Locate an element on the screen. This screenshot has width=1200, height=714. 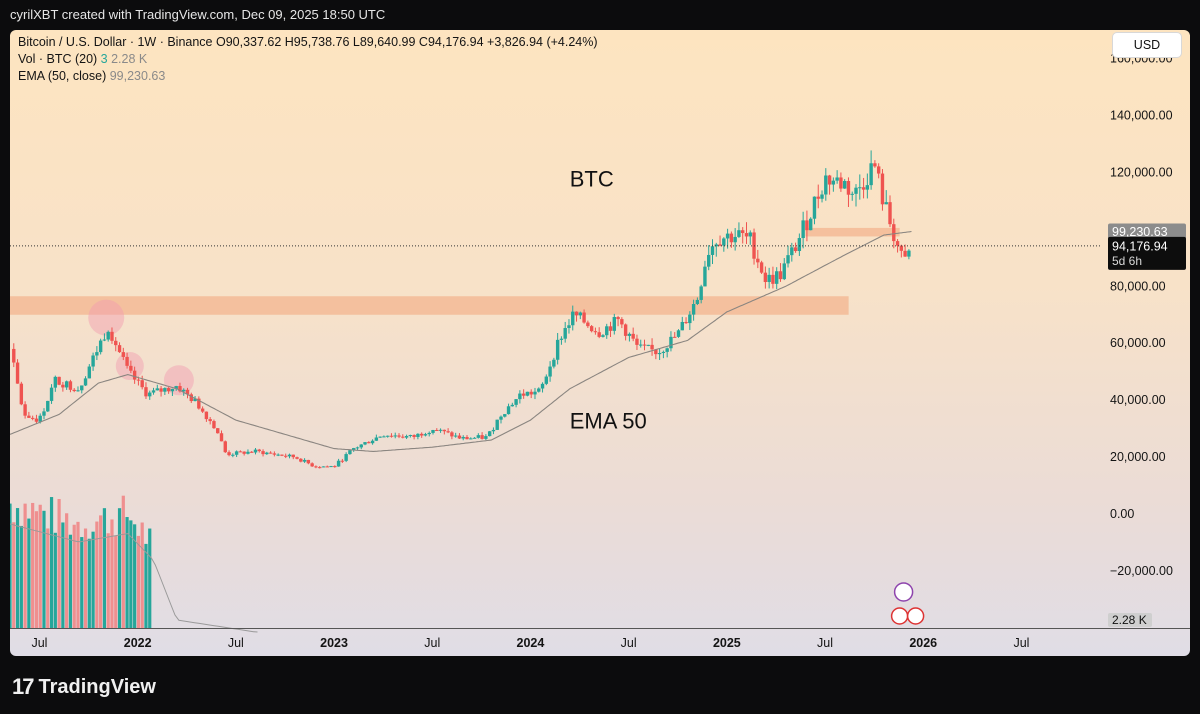
zone-resistance is located at coordinates (852, 232).